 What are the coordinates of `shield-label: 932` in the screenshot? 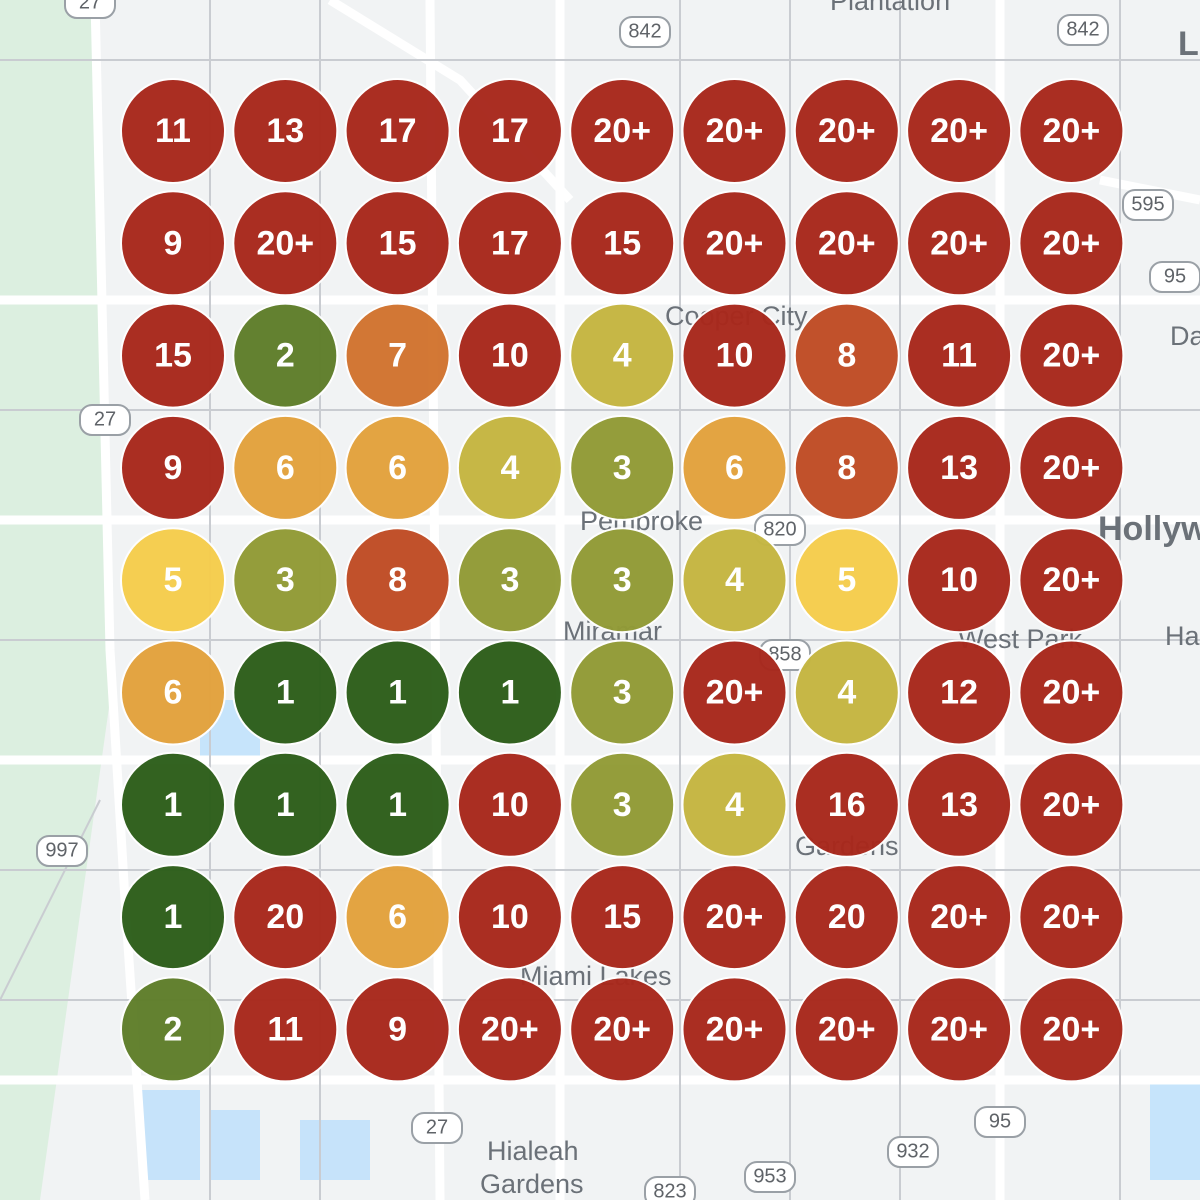 It's located at (912, 1151).